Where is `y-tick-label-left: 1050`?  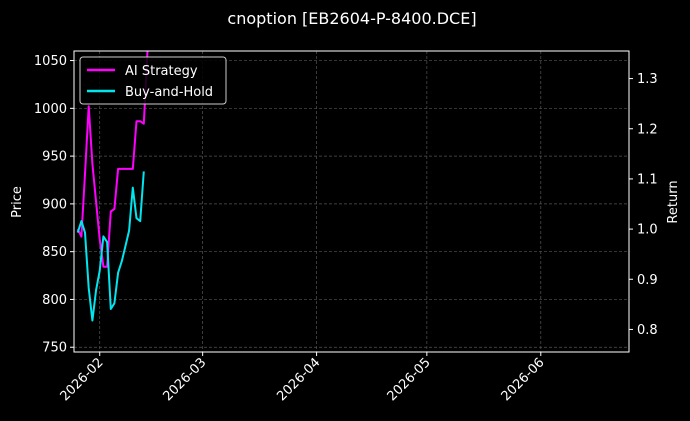 y-tick-label-left: 1050 is located at coordinates (50, 61).